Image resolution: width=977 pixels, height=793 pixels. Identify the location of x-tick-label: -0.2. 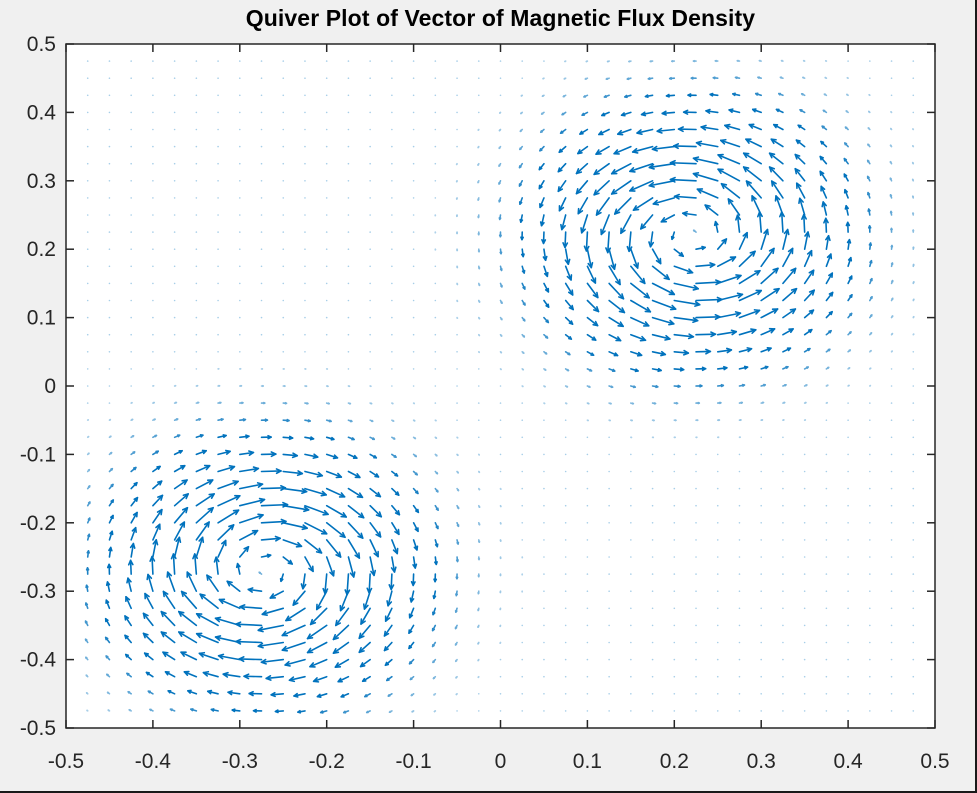
(327, 761).